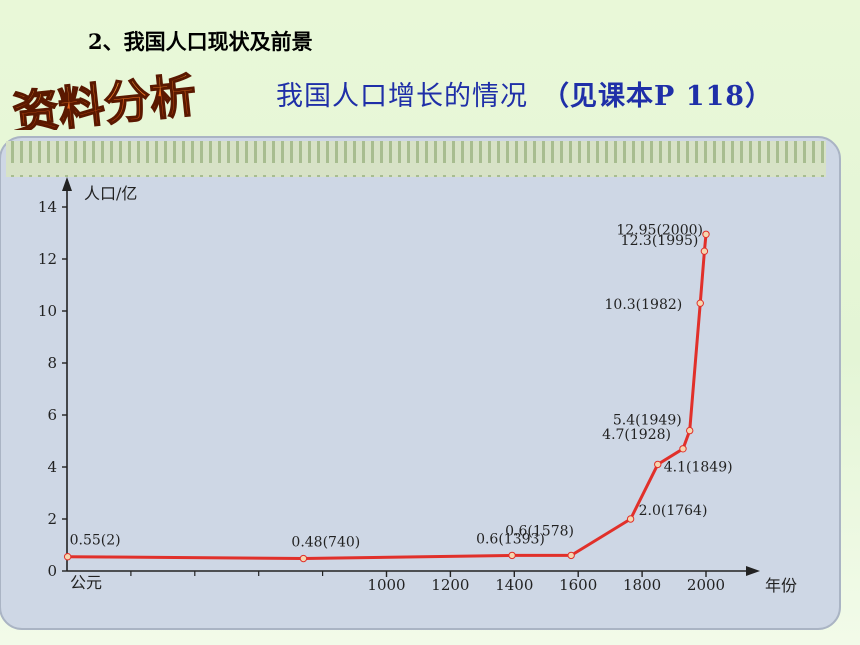 The width and height of the screenshot is (860, 645). Describe the element at coordinates (578, 585) in the screenshot. I see `x-tick-label: 1600` at that location.